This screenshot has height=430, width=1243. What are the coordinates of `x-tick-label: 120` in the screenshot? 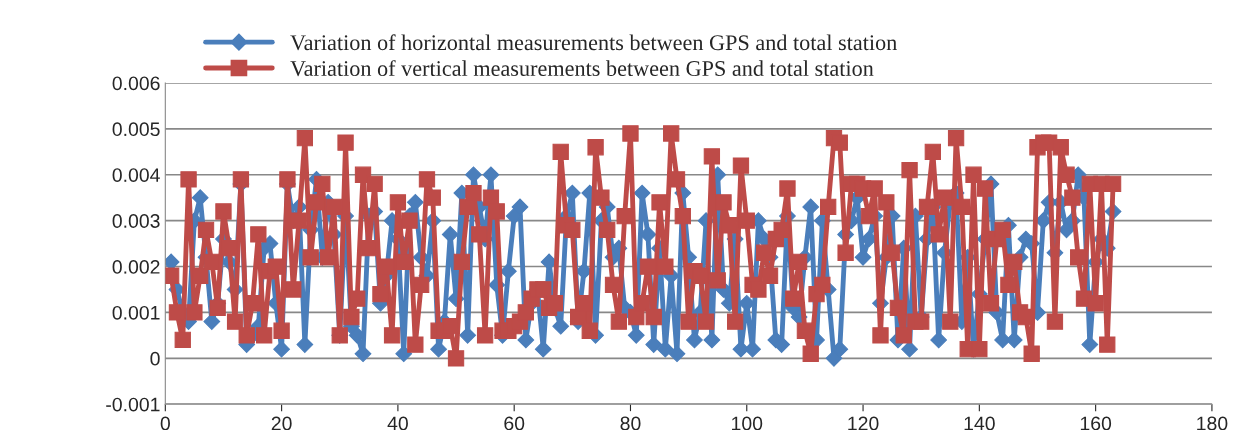 It's located at (863, 423).